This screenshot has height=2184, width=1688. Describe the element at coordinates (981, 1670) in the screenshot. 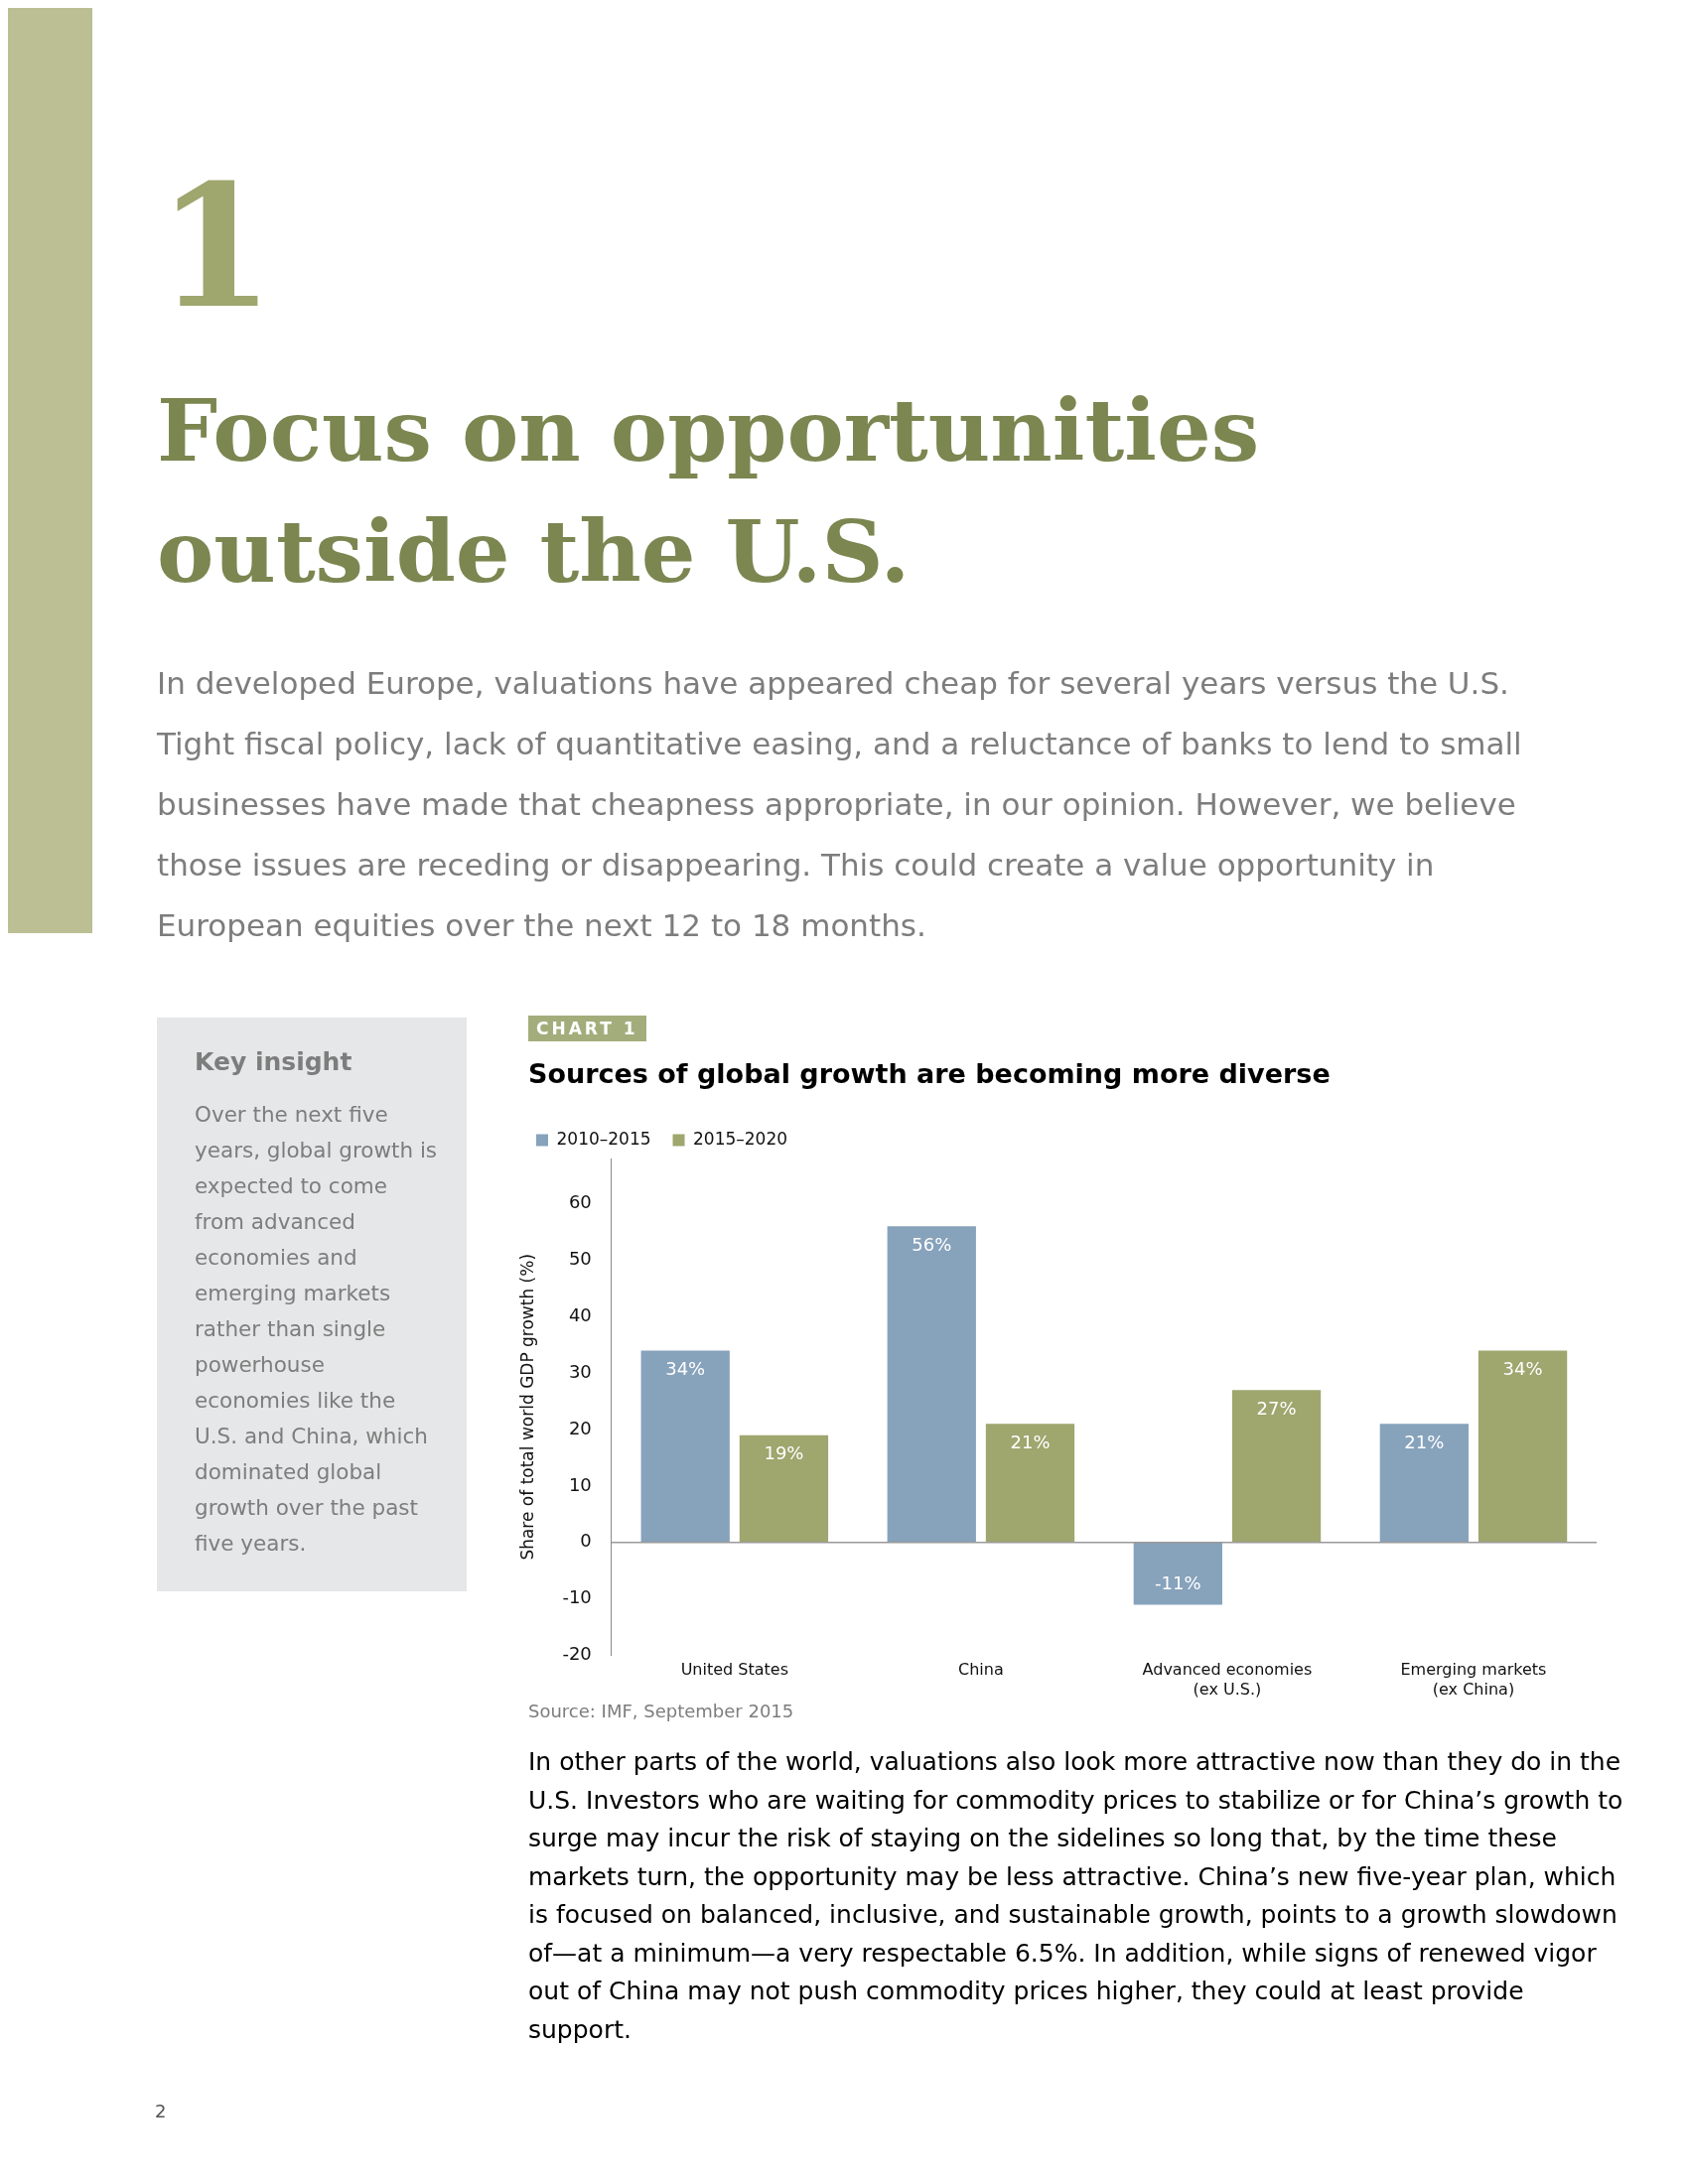

I see `x-tick-label: China` at that location.